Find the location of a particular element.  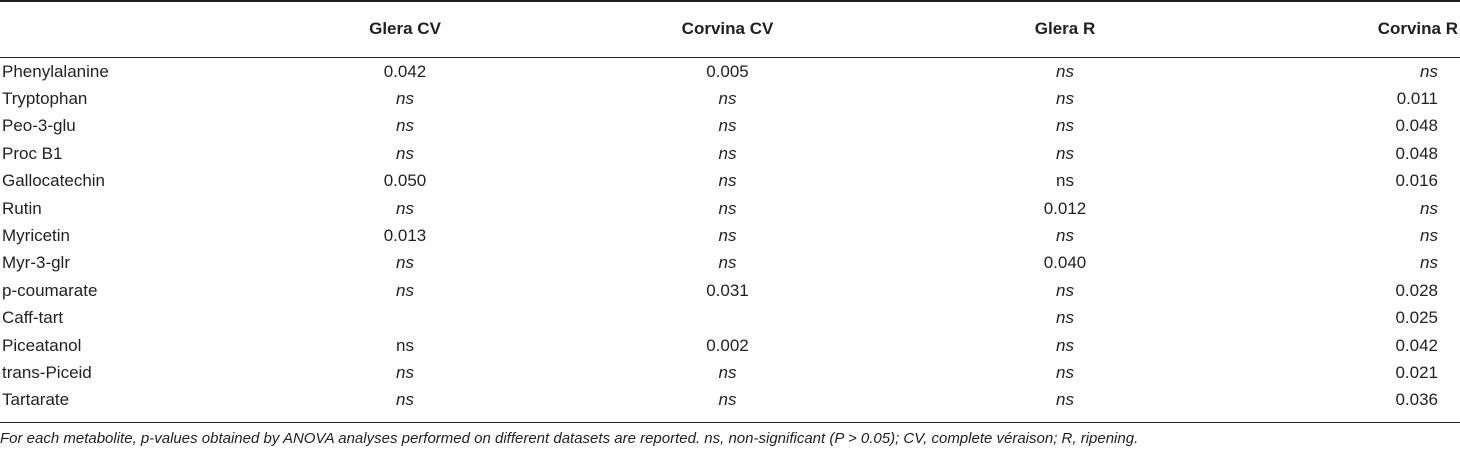

pvalue-cell: 0.021 is located at coordinates (1416, 372).